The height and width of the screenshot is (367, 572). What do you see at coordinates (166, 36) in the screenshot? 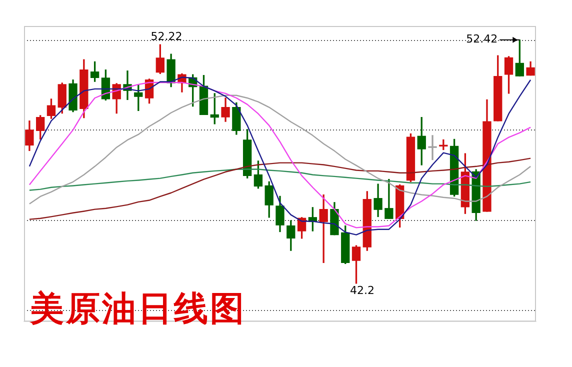
I see `annotation: 52.22` at bounding box center [166, 36].